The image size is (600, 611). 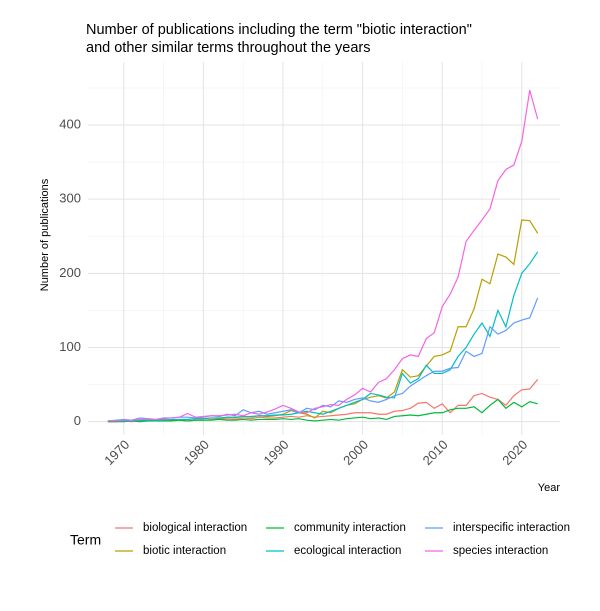 What do you see at coordinates (322, 410) in the screenshot?
I see `series-line` at bounding box center [322, 410].